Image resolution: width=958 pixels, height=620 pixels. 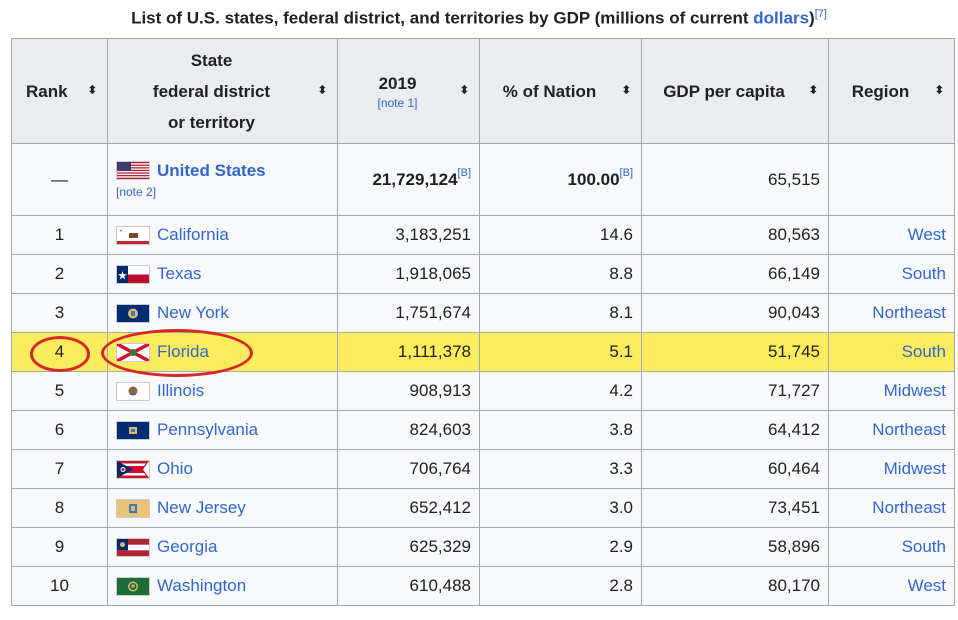 I want to click on note-1-link: [note 1], so click(x=397, y=103).